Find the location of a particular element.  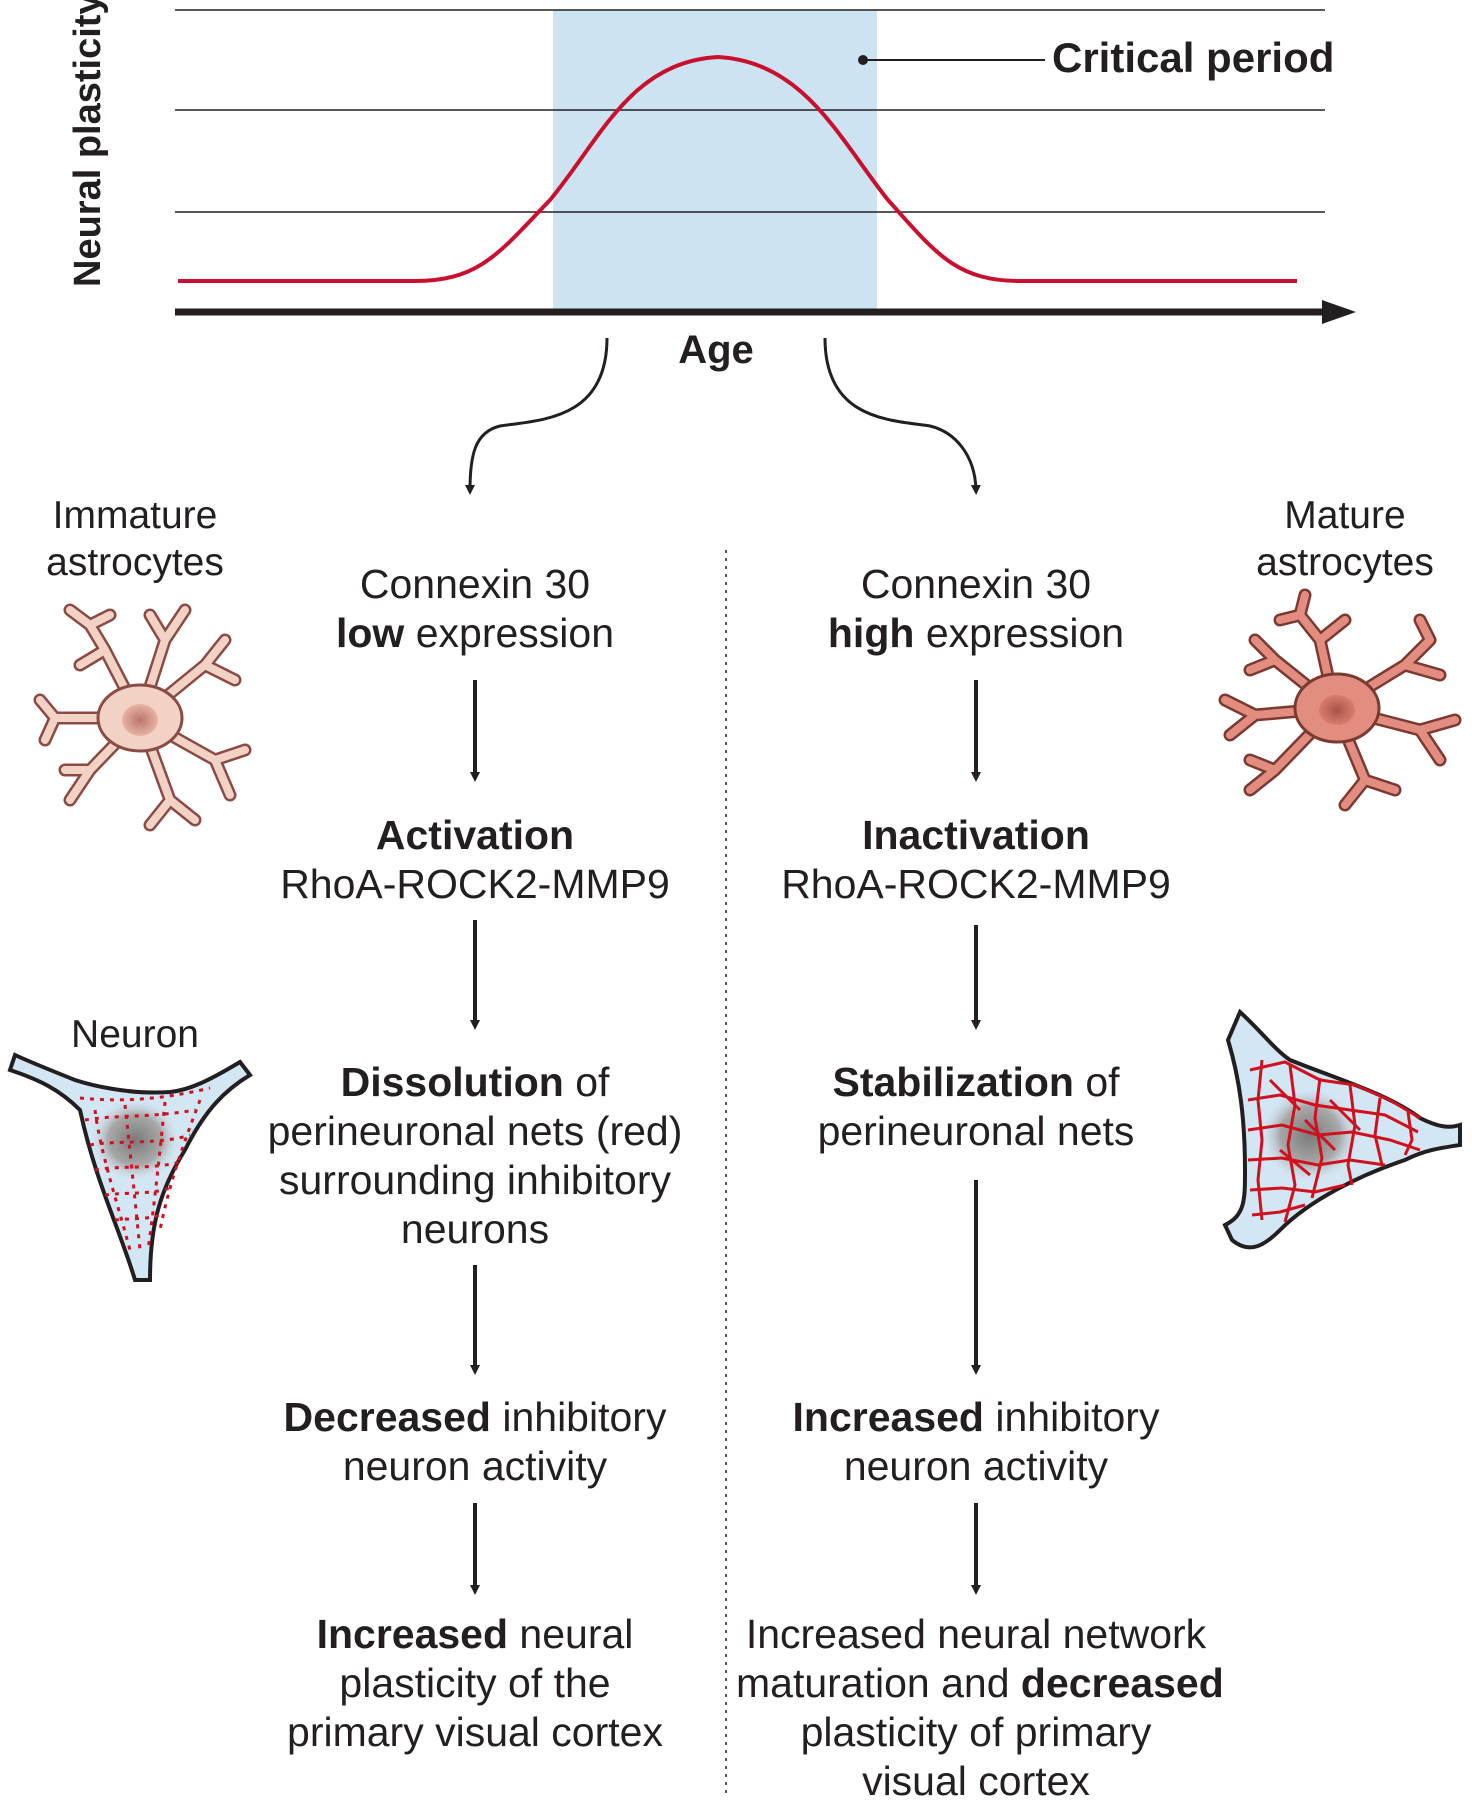

branch-arrow-right is located at coordinates (902, 416).